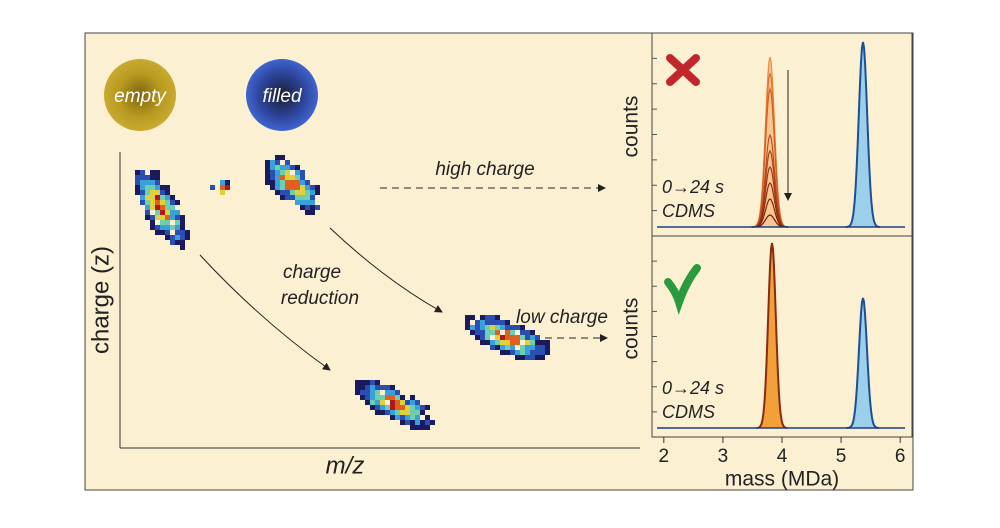 This screenshot has width=1000, height=528. Describe the element at coordinates (631, 127) in the screenshot. I see `y-axis-label: counts` at that location.